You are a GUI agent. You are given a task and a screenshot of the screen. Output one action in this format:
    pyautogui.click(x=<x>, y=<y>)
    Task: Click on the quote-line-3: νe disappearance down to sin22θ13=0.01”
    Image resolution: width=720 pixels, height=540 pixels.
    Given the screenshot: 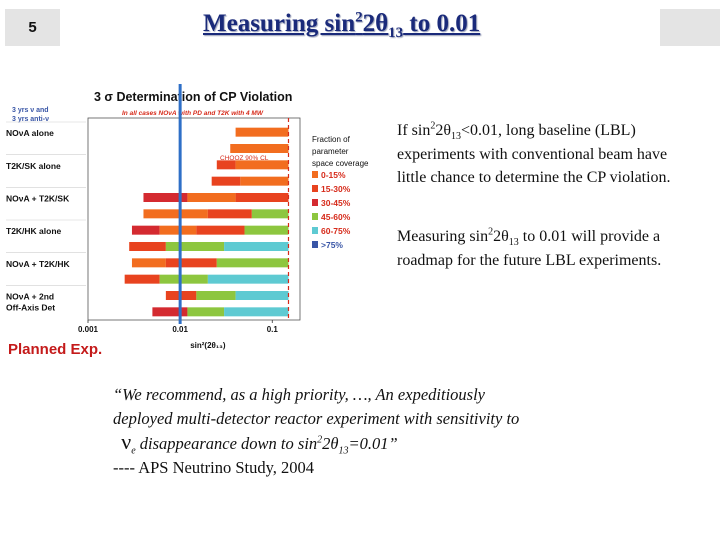 What is the action you would take?
    pyautogui.click(x=373, y=443)
    